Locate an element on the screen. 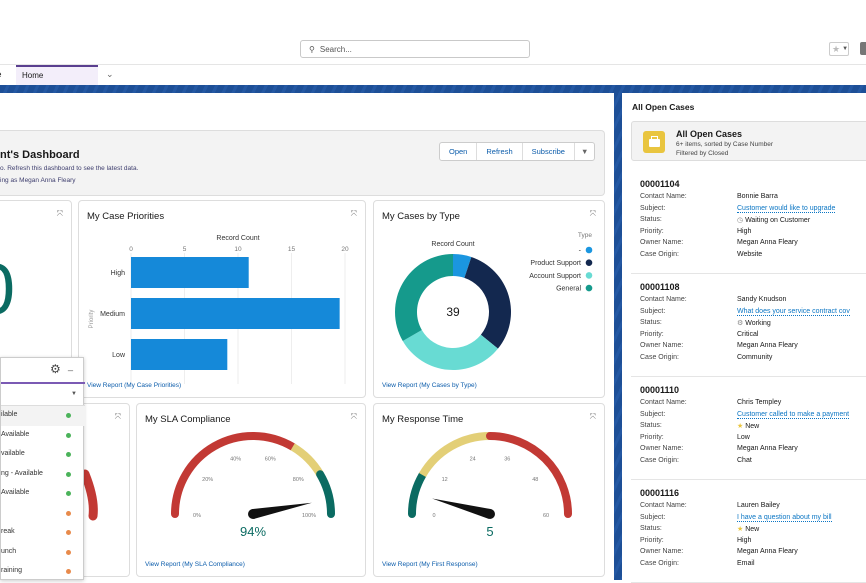  field-value-contact: Lauren Bailey is located at coordinates (758, 505).